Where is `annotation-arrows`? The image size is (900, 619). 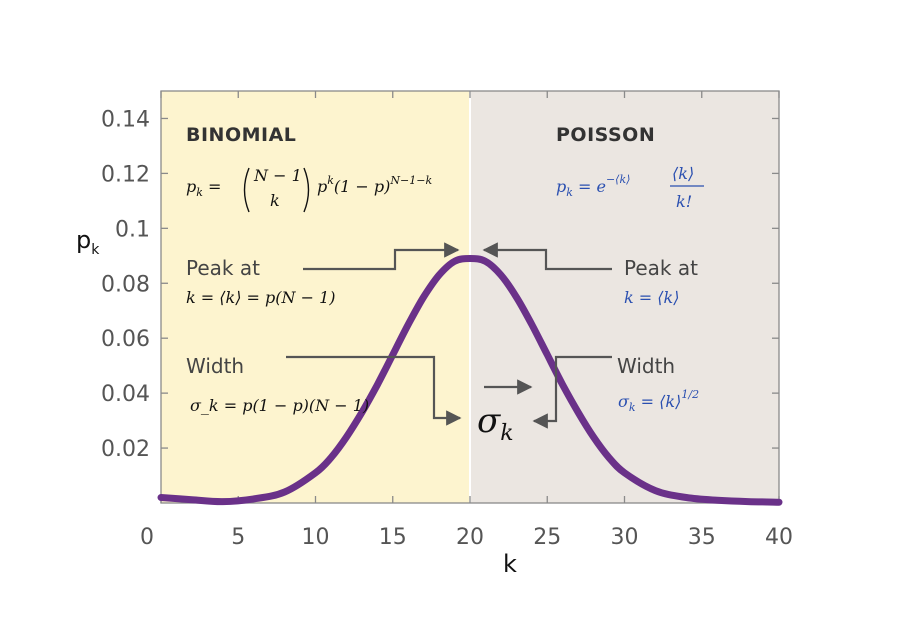
annotation-arrows is located at coordinates (449, 335).